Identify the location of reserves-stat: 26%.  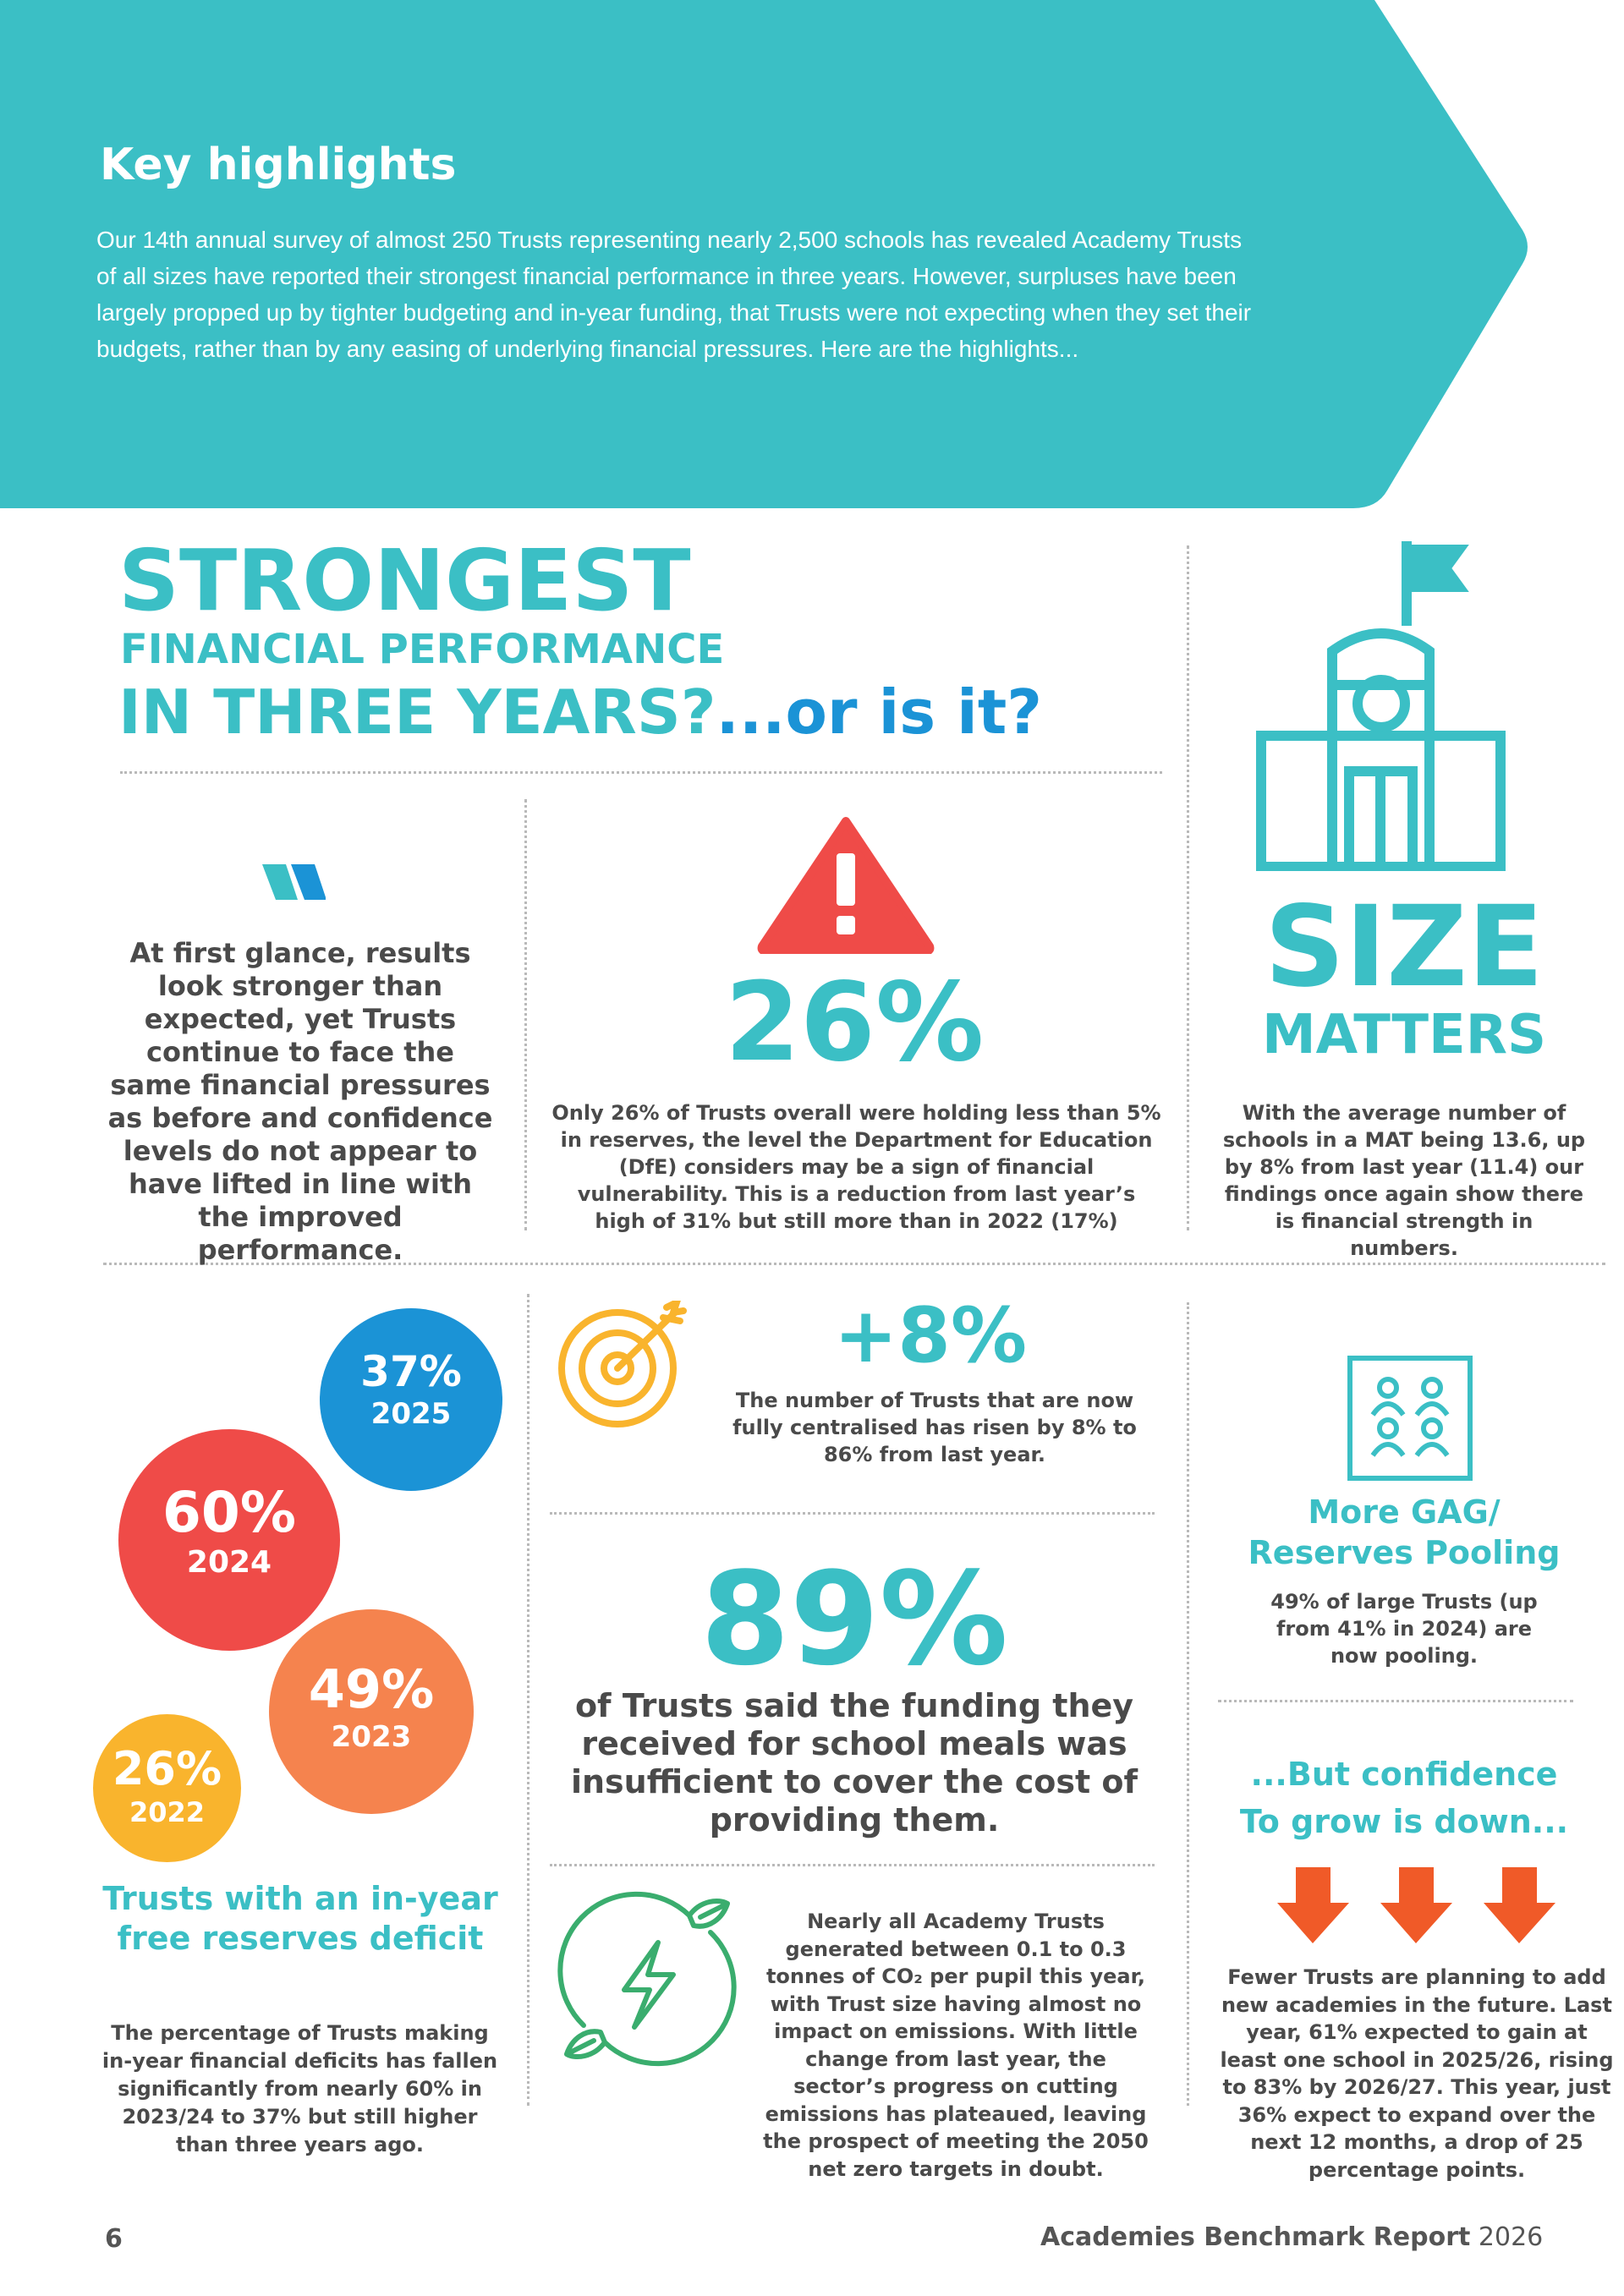
(855, 1023).